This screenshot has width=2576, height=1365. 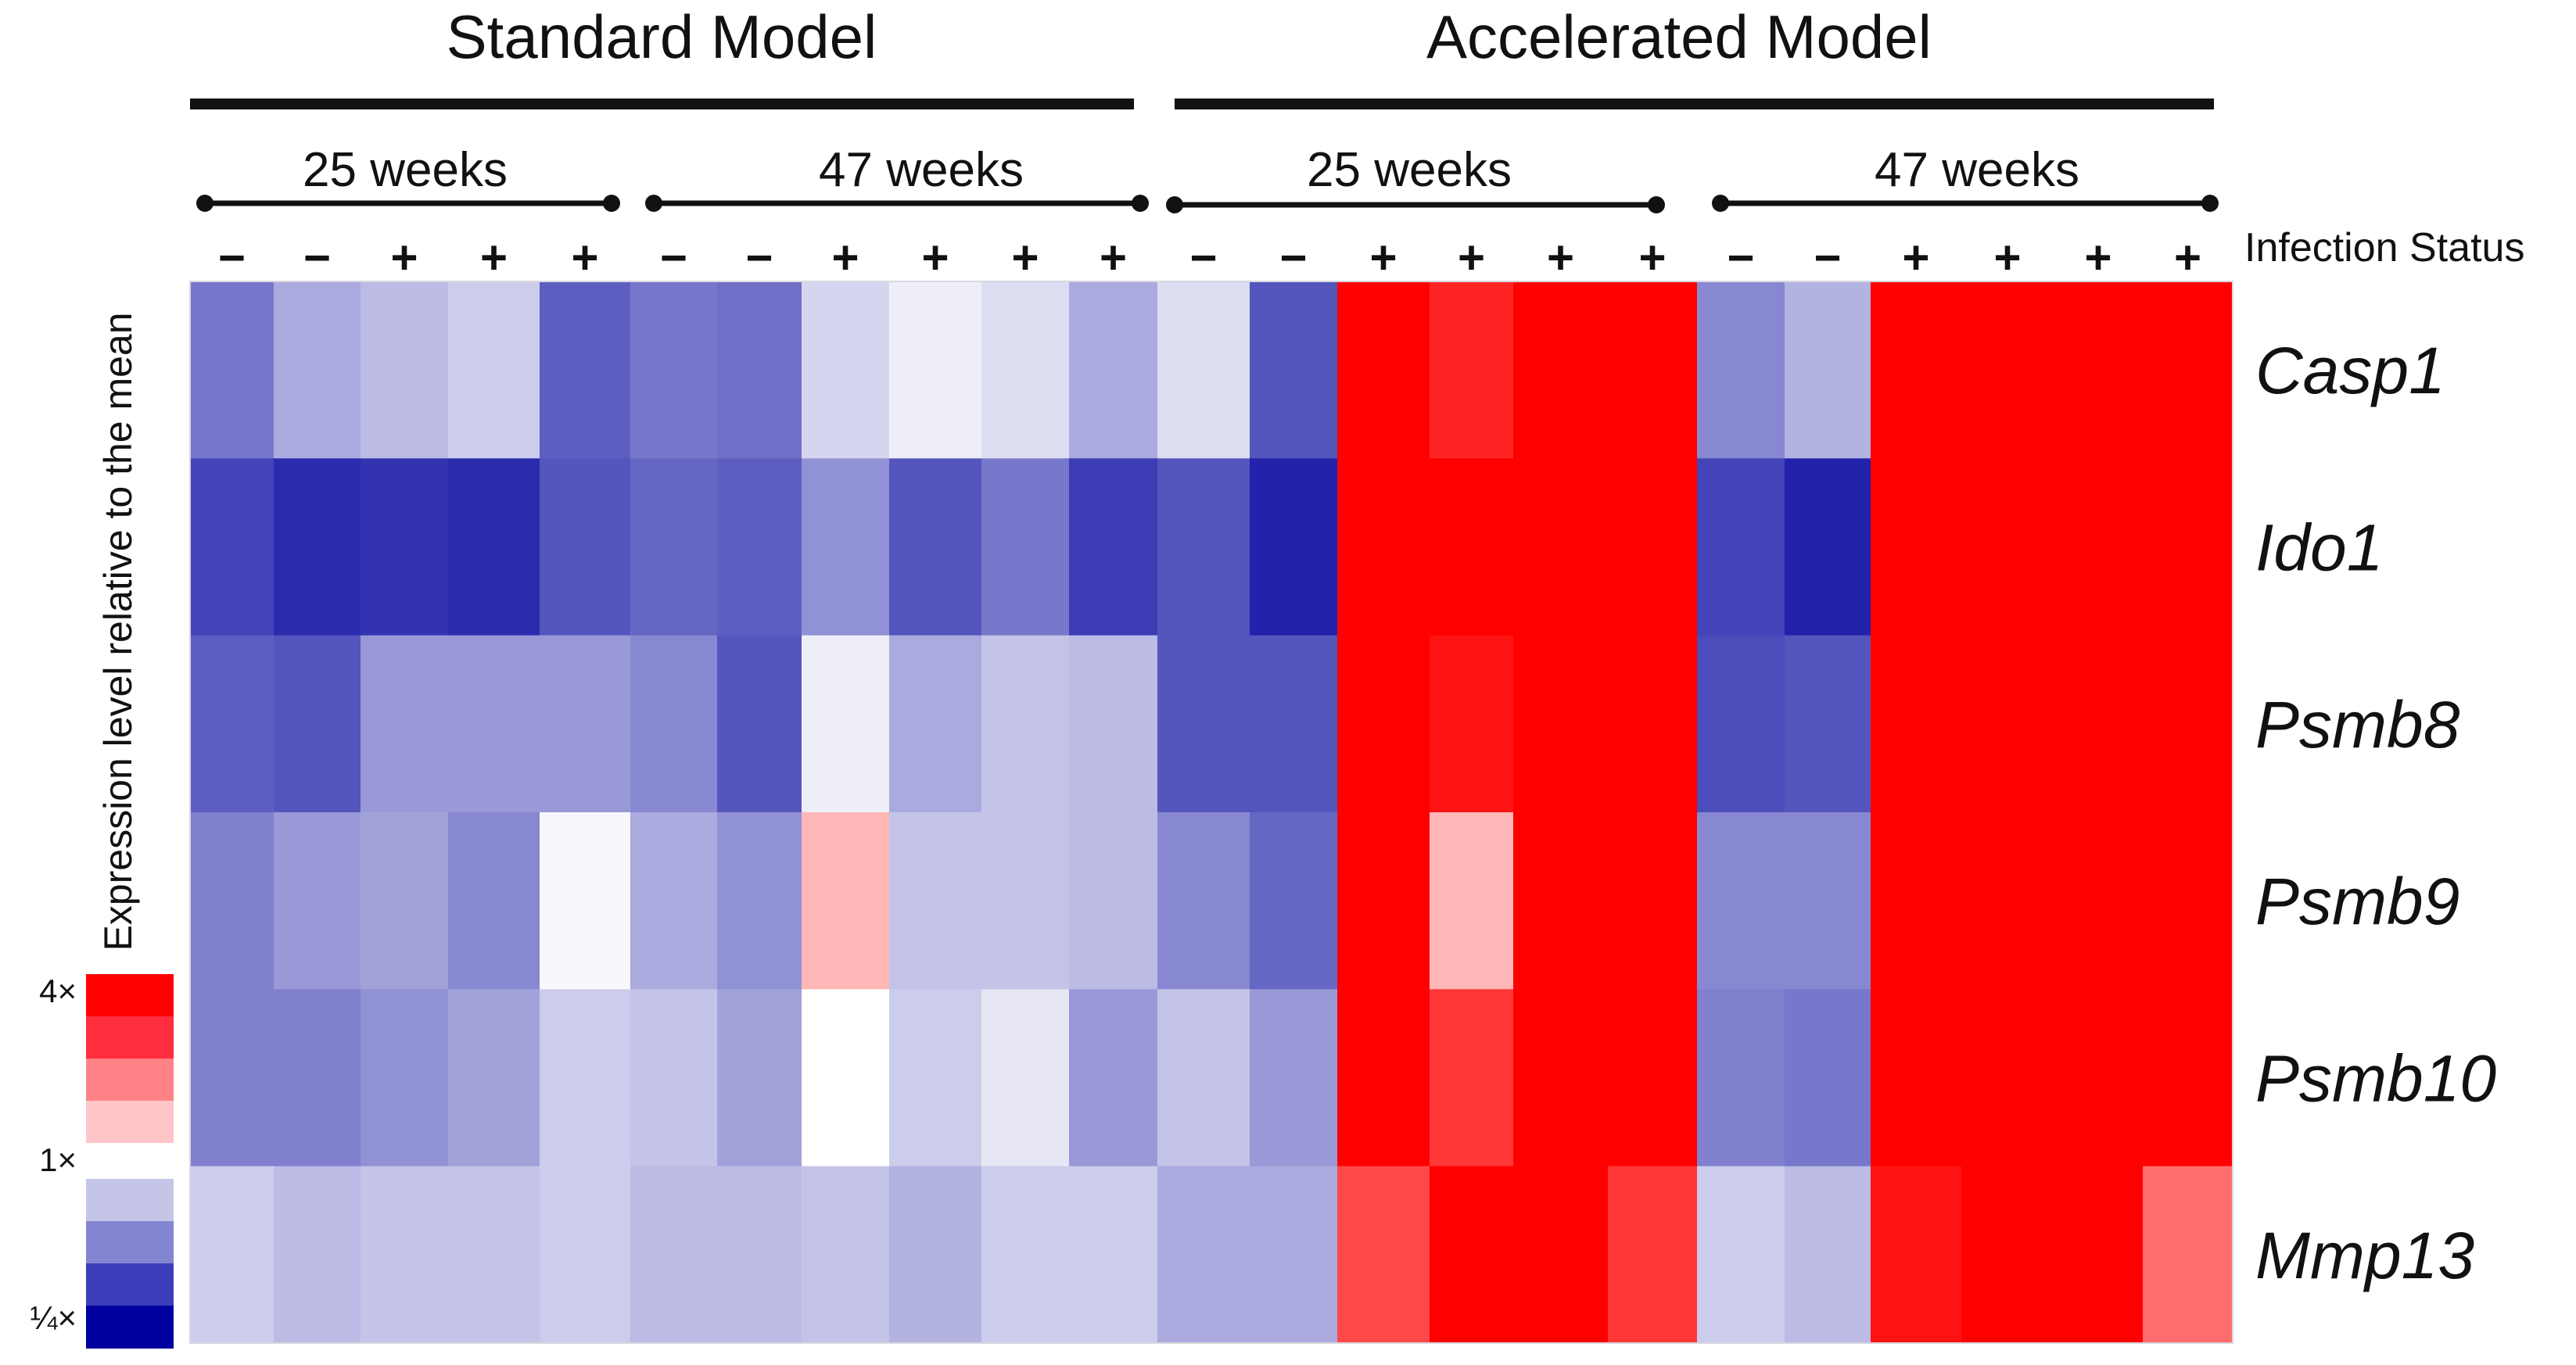 I want to click on infection-status-col-18: −, so click(x=1741, y=257).